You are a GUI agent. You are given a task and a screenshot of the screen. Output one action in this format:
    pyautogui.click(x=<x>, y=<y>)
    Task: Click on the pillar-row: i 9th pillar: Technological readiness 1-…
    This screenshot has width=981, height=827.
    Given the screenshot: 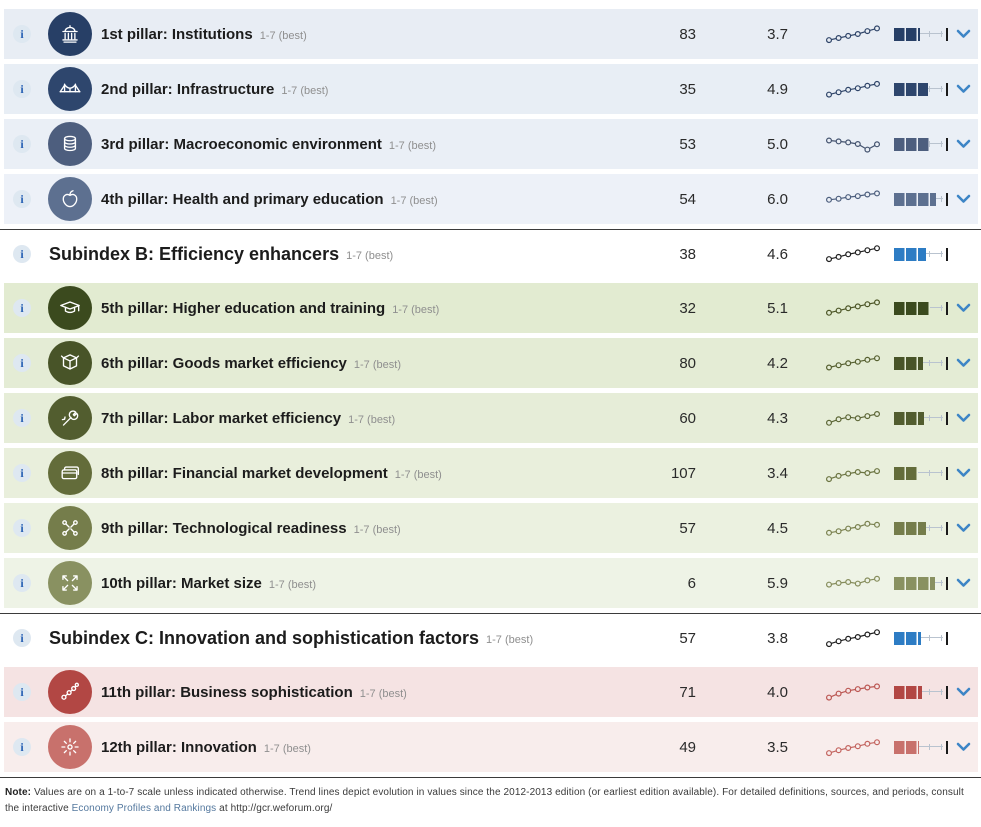 What is the action you would take?
    pyautogui.click(x=491, y=528)
    